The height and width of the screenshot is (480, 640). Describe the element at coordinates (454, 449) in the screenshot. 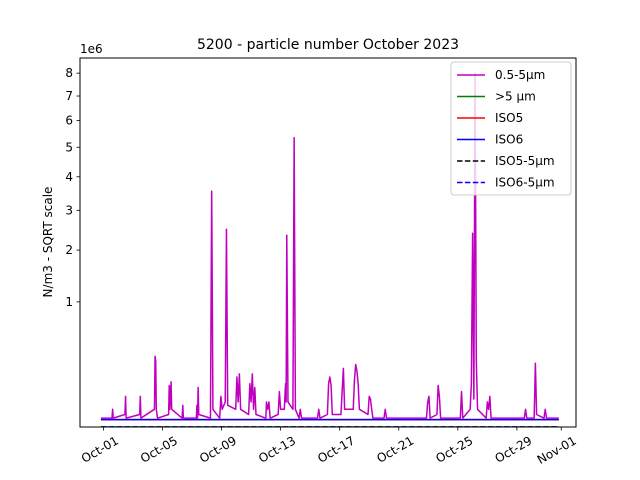

I see `x-tick-label: Oct-25` at that location.